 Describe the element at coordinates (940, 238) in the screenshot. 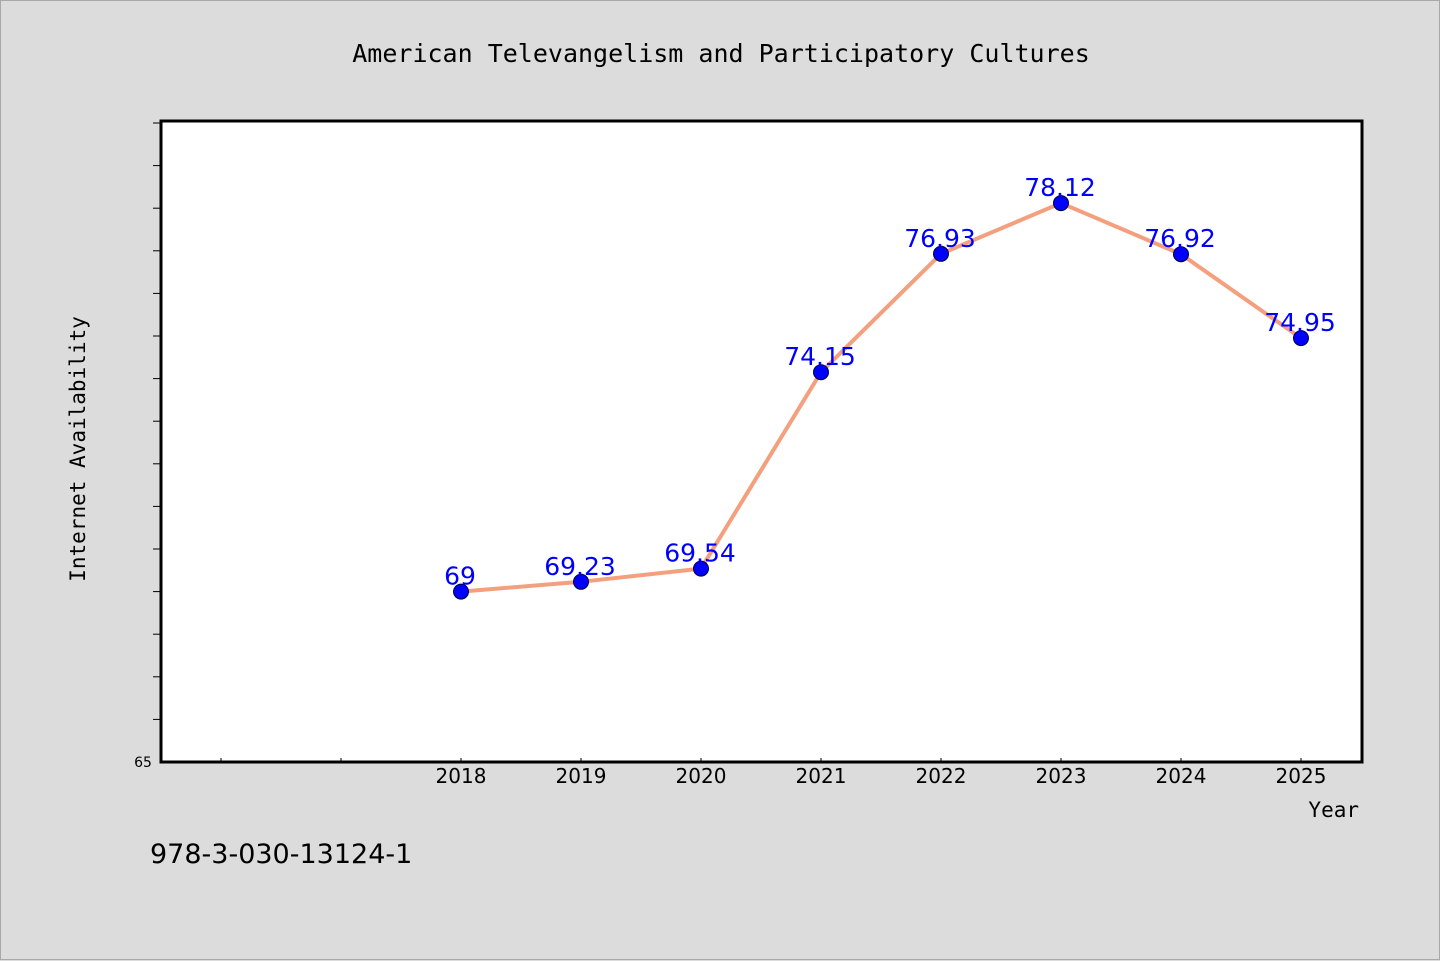

I see `data-label: 76.93` at that location.